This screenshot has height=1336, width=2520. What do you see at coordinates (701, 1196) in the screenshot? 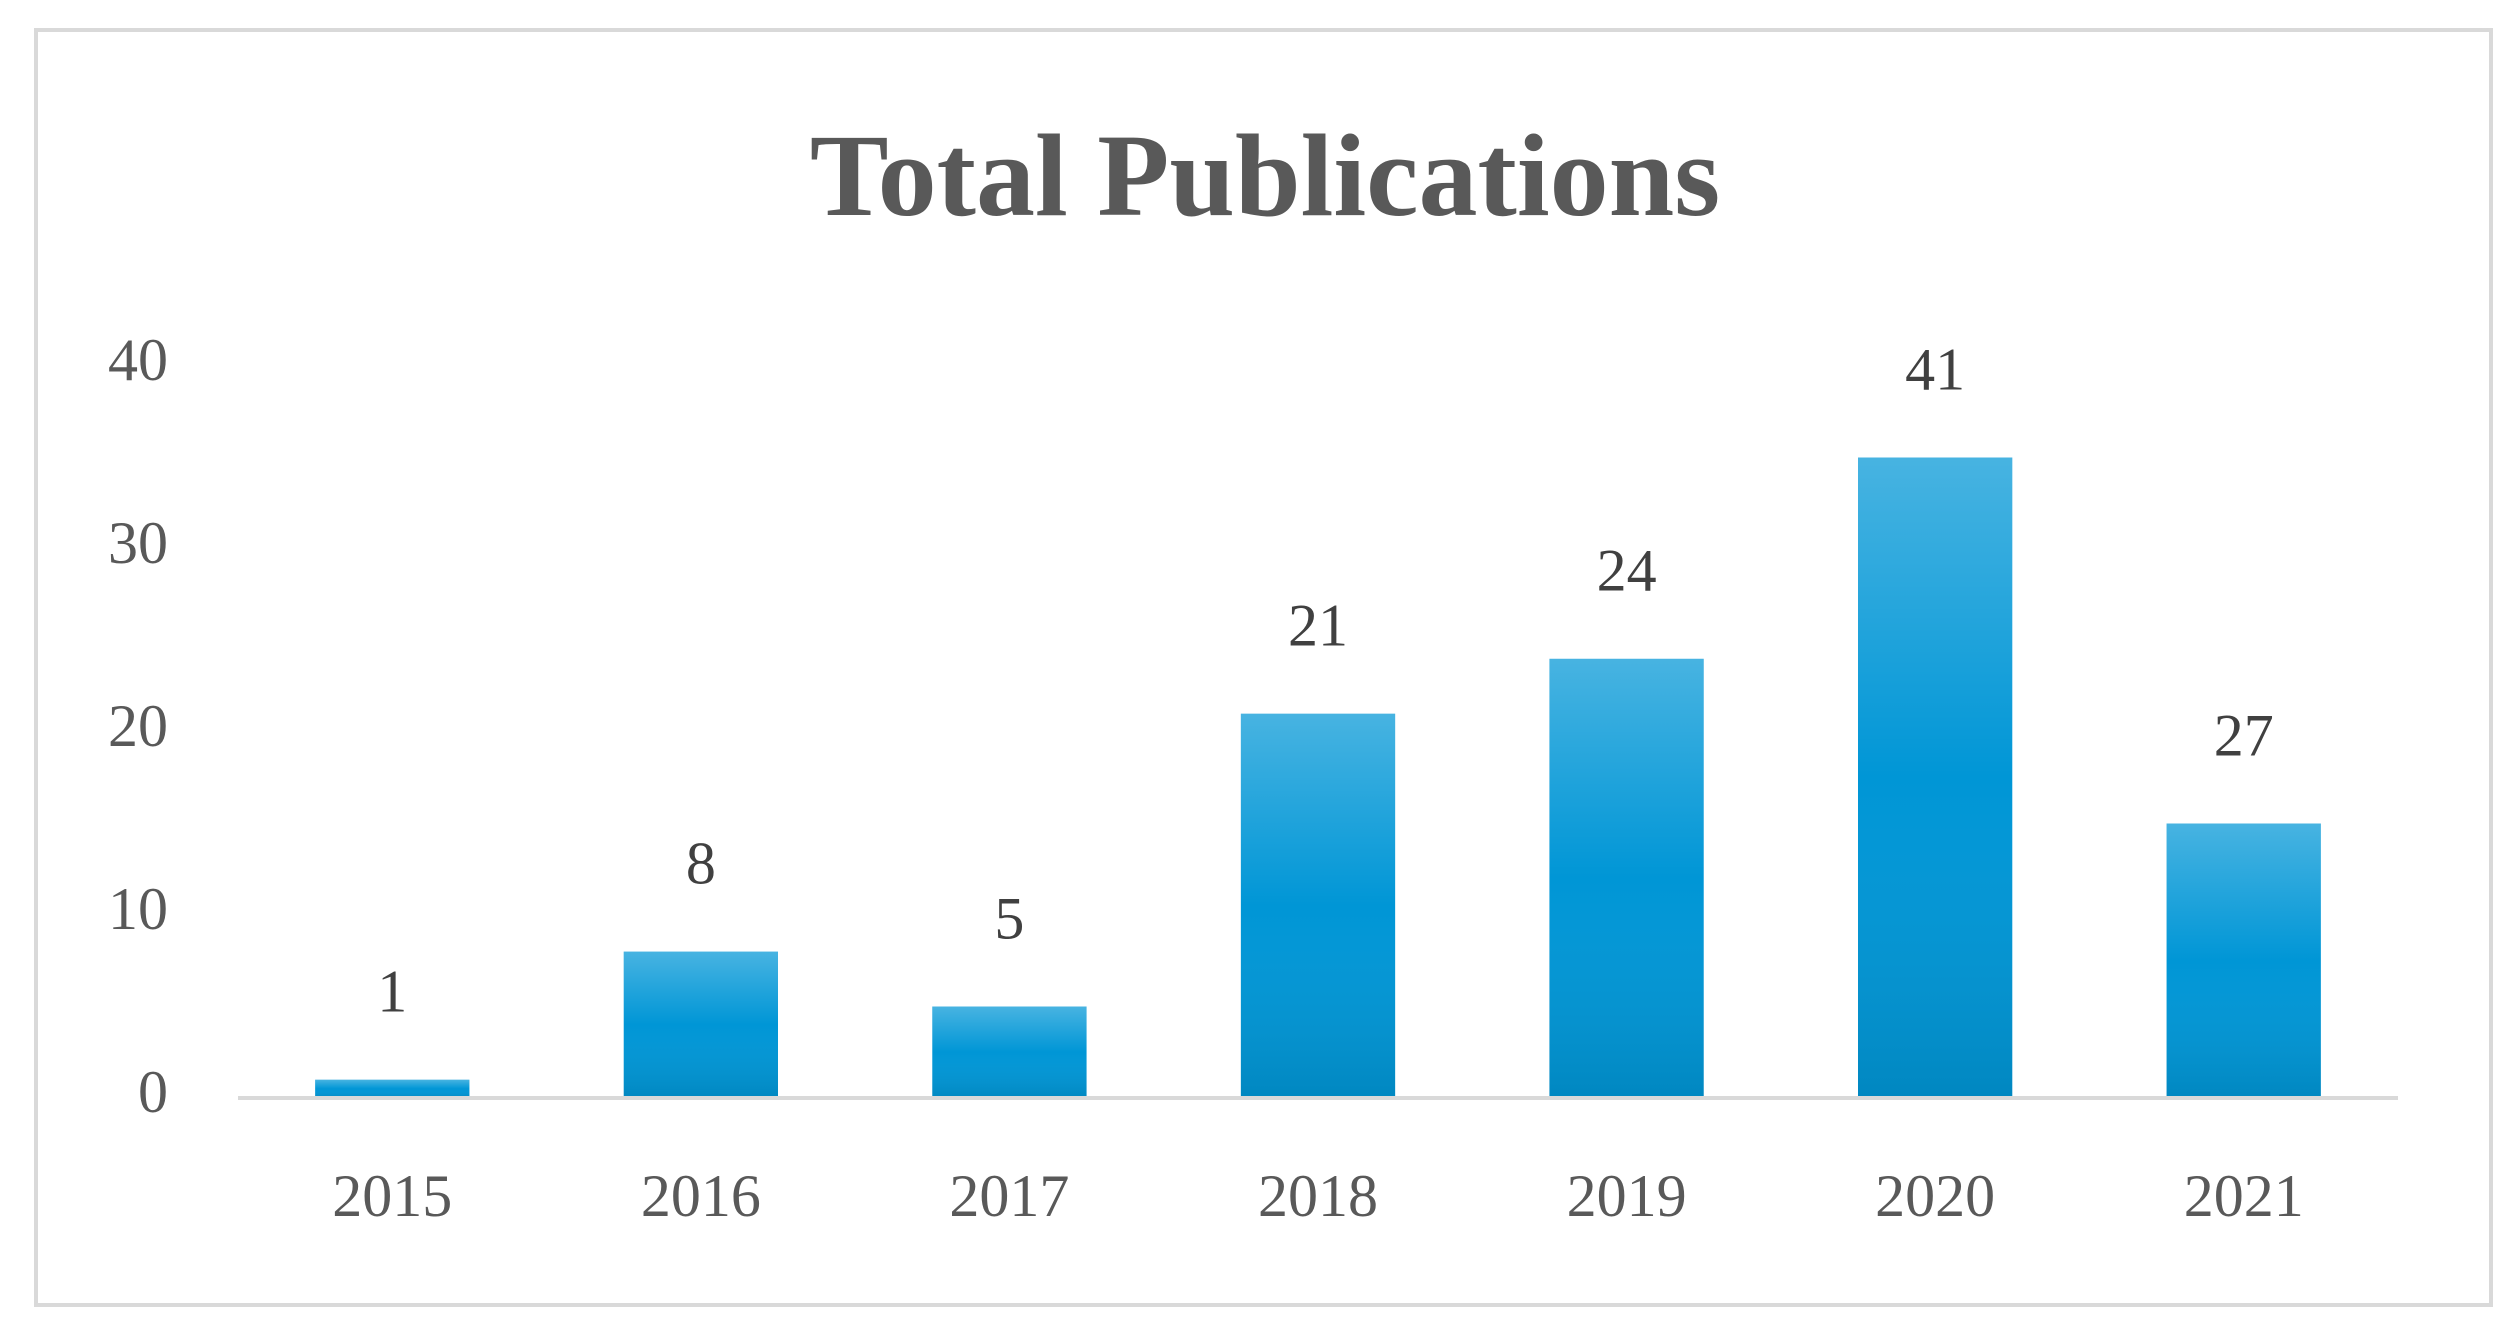
I see `x-tick-label: 2016` at bounding box center [701, 1196].